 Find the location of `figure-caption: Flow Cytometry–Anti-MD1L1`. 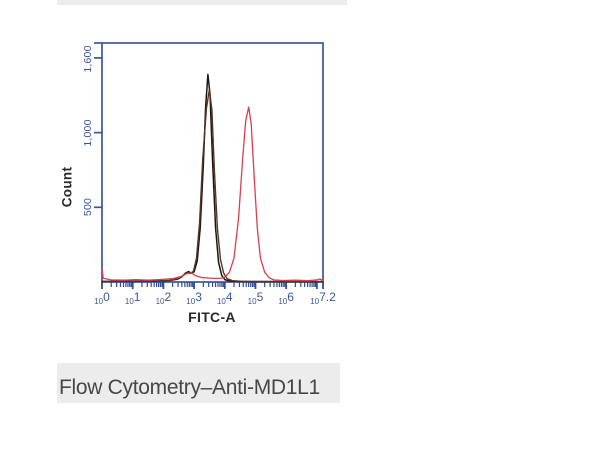

figure-caption: Flow Cytometry–Anti-MD1L1 is located at coordinates (189, 387).